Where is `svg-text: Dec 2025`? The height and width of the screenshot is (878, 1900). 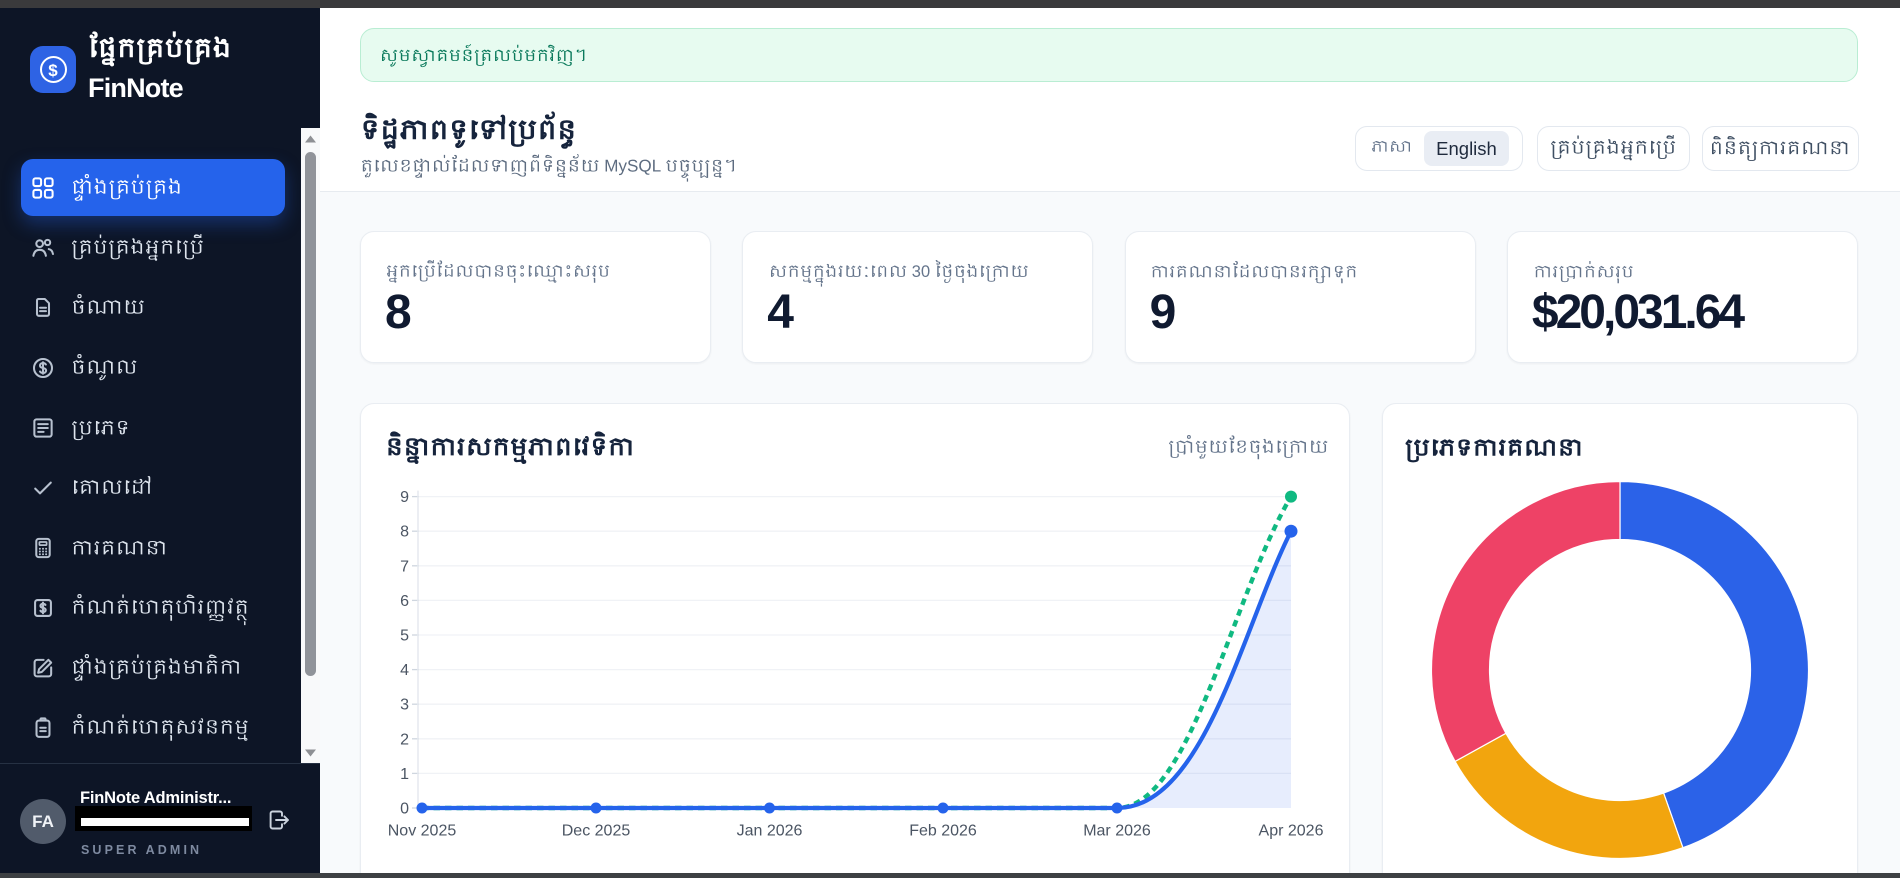 svg-text: Dec 2025 is located at coordinates (596, 831).